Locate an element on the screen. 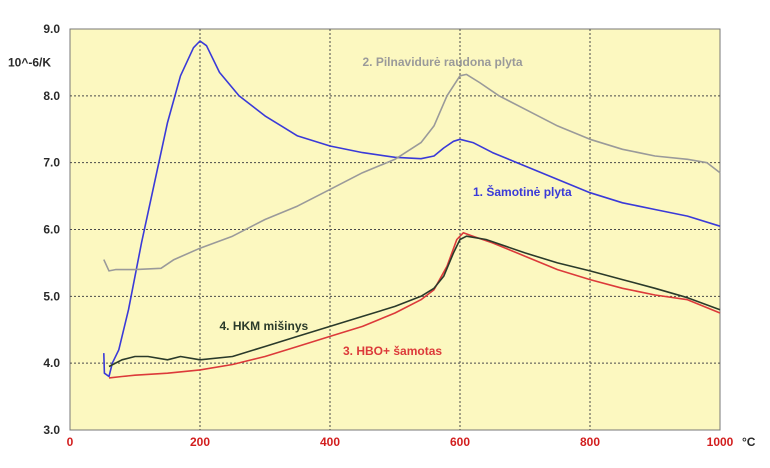 The width and height of the screenshot is (770, 468). series-label-4: 4. HKM mišinys is located at coordinates (264, 326).